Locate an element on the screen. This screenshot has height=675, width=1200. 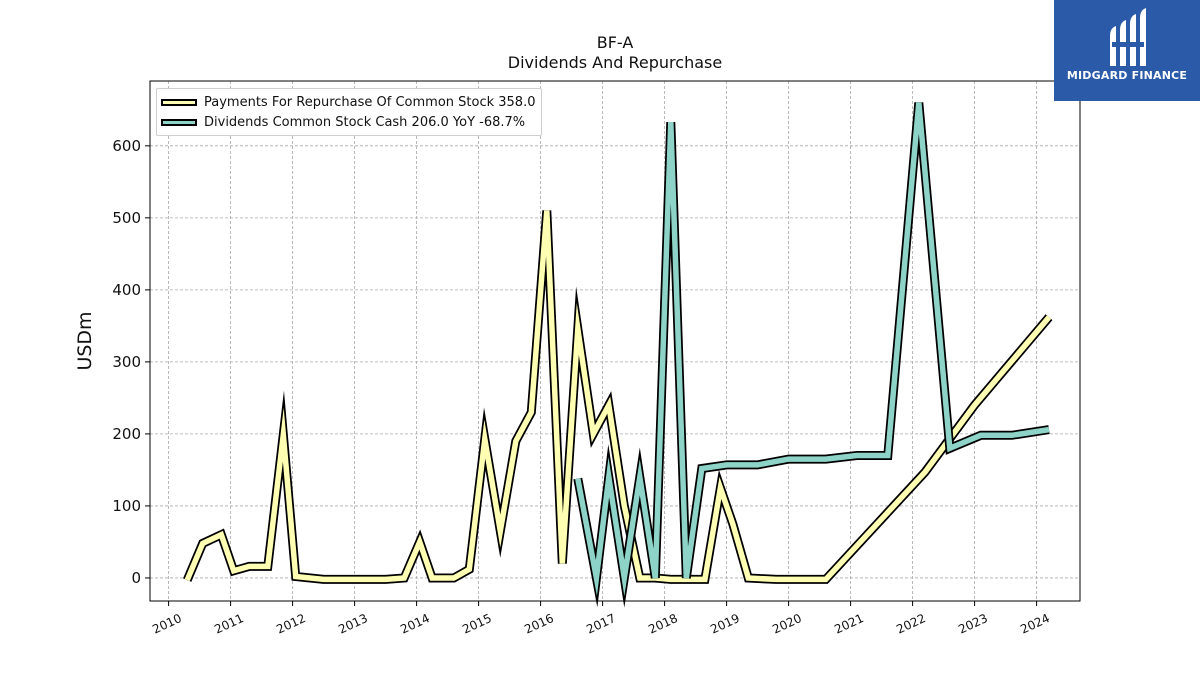
x-tick-label: 2022 is located at coordinates (911, 624).